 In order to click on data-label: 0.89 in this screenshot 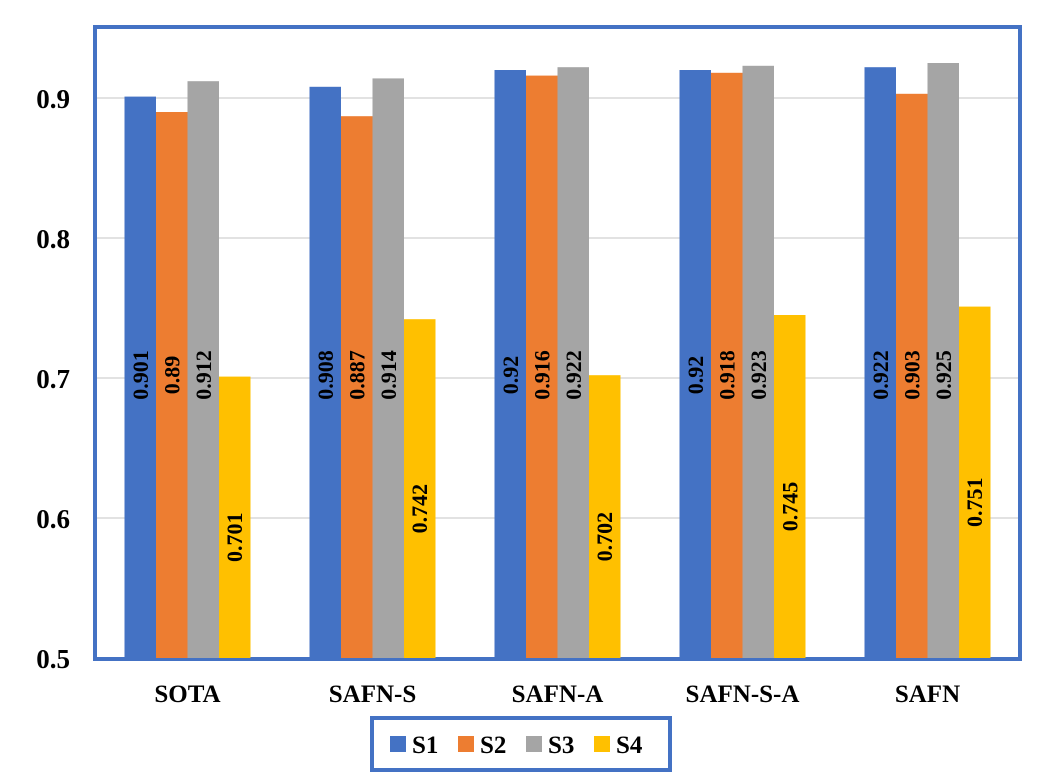, I will do `click(171, 375)`.